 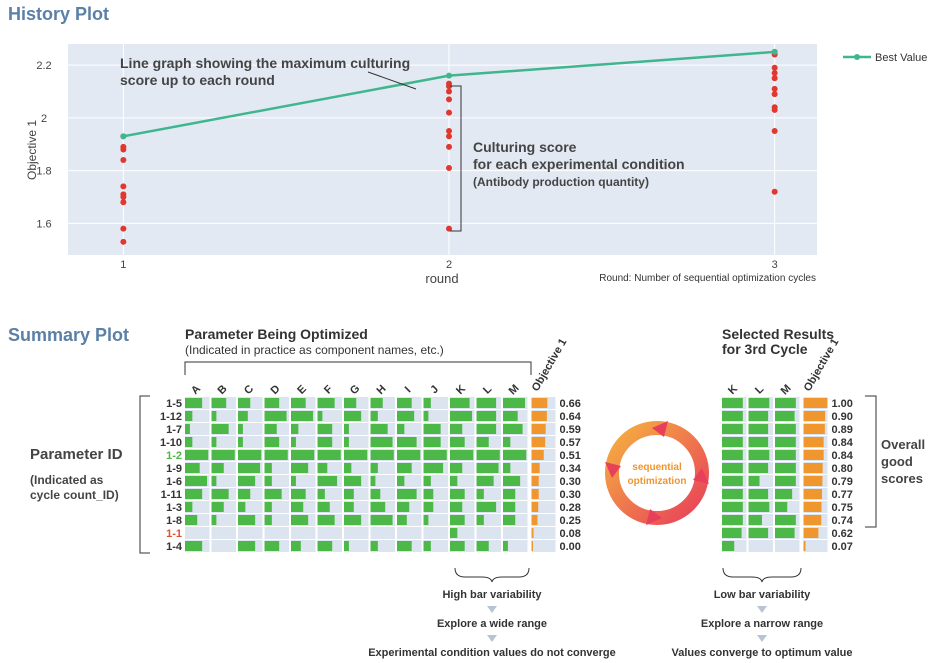 I want to click on objective-value: 0.08, so click(x=570, y=534).